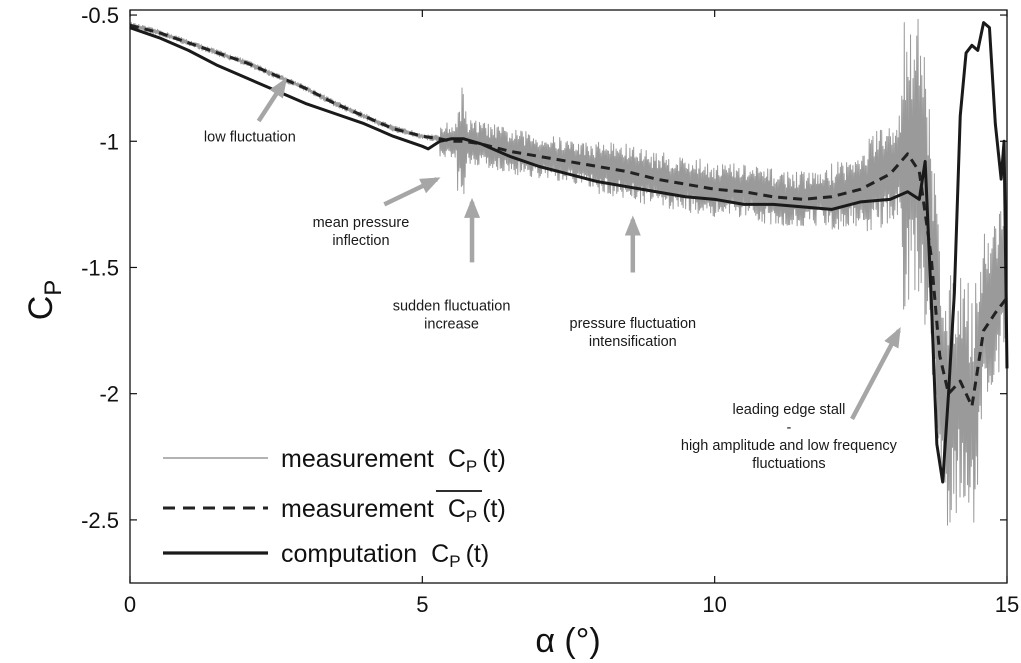  I want to click on y-tick-label: -1, so click(109, 141).